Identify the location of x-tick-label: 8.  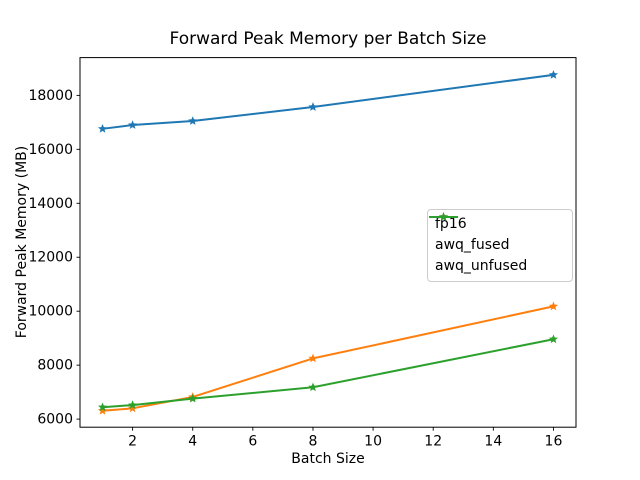
(313, 442).